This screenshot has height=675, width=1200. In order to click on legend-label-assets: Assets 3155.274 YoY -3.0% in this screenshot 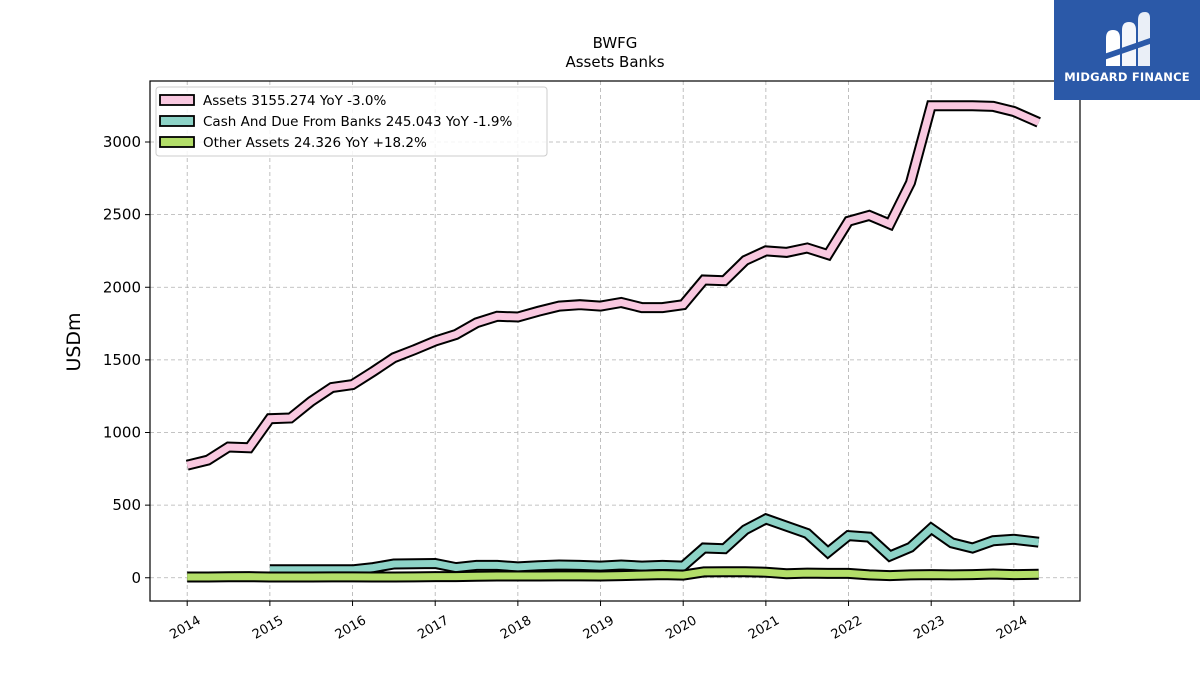, I will do `click(295, 101)`.